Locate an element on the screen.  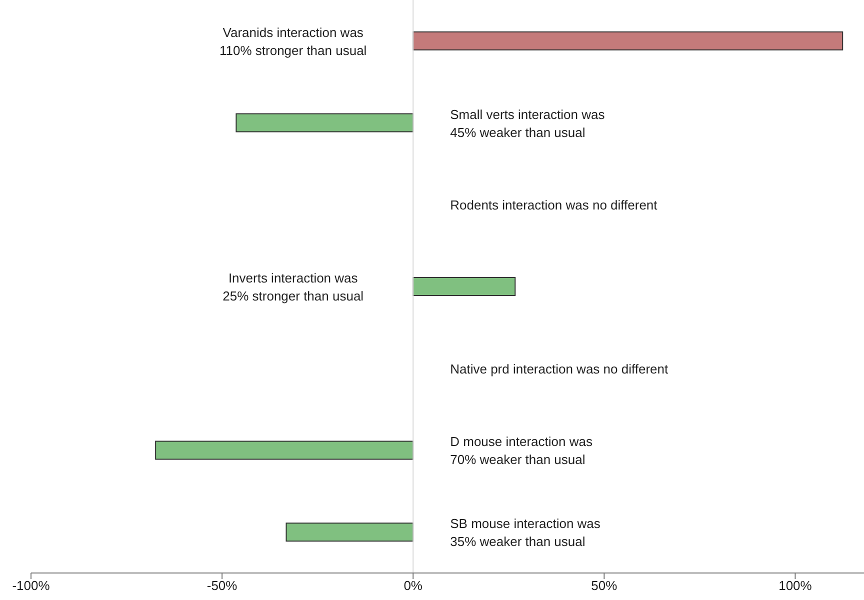
annotation: Small verts interaction was 45% weaker than usual is located at coordinates (528, 123).